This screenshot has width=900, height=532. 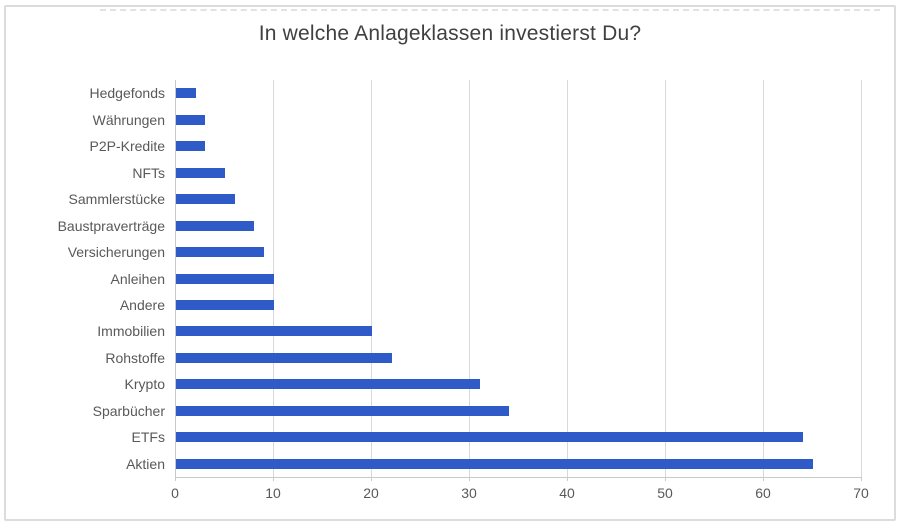 I want to click on x-tick-label: 20, so click(x=371, y=493).